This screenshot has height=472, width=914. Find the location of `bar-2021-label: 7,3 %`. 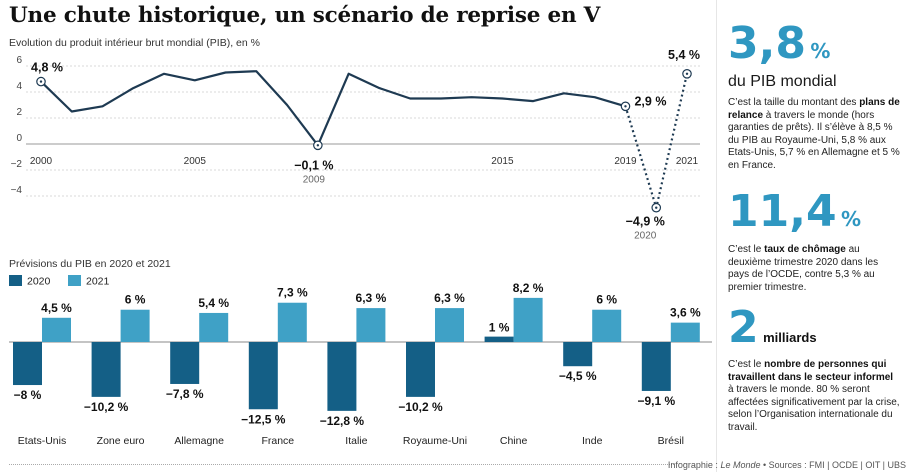

bar-2021-label: 7,3 % is located at coordinates (292, 293).